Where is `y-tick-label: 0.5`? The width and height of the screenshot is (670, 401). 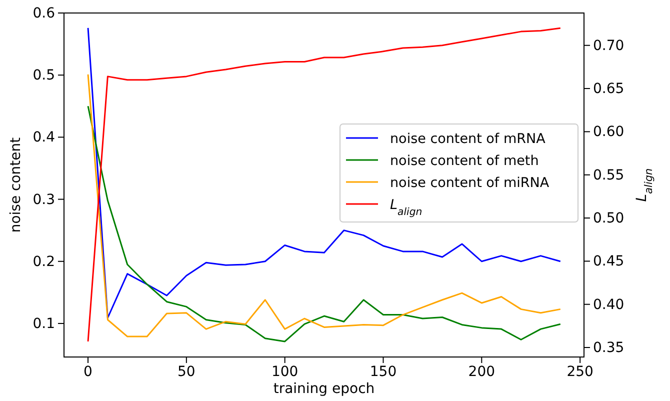
y-tick-label: 0.5 is located at coordinates (43, 76).